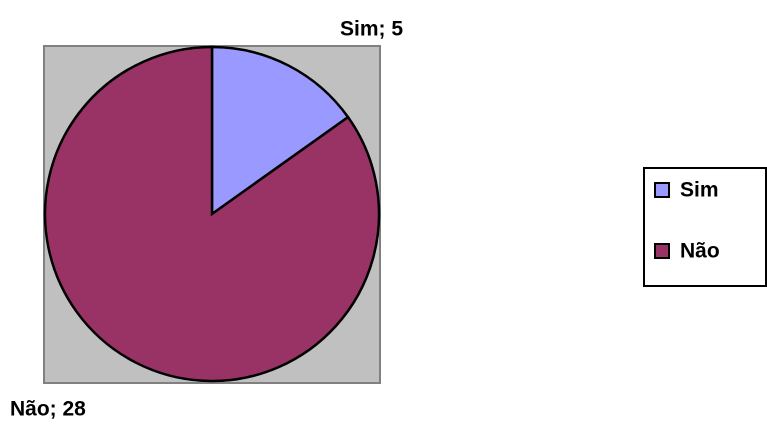  Describe the element at coordinates (280, 131) in the screenshot. I see `pie-slice` at that location.